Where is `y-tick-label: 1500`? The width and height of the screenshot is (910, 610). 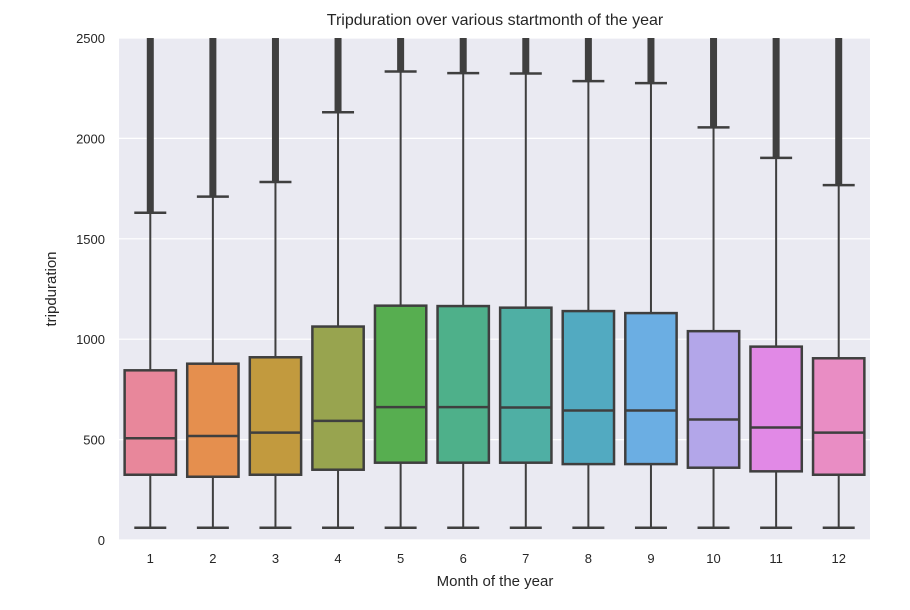
y-tick-label: 1500 is located at coordinates (90, 239).